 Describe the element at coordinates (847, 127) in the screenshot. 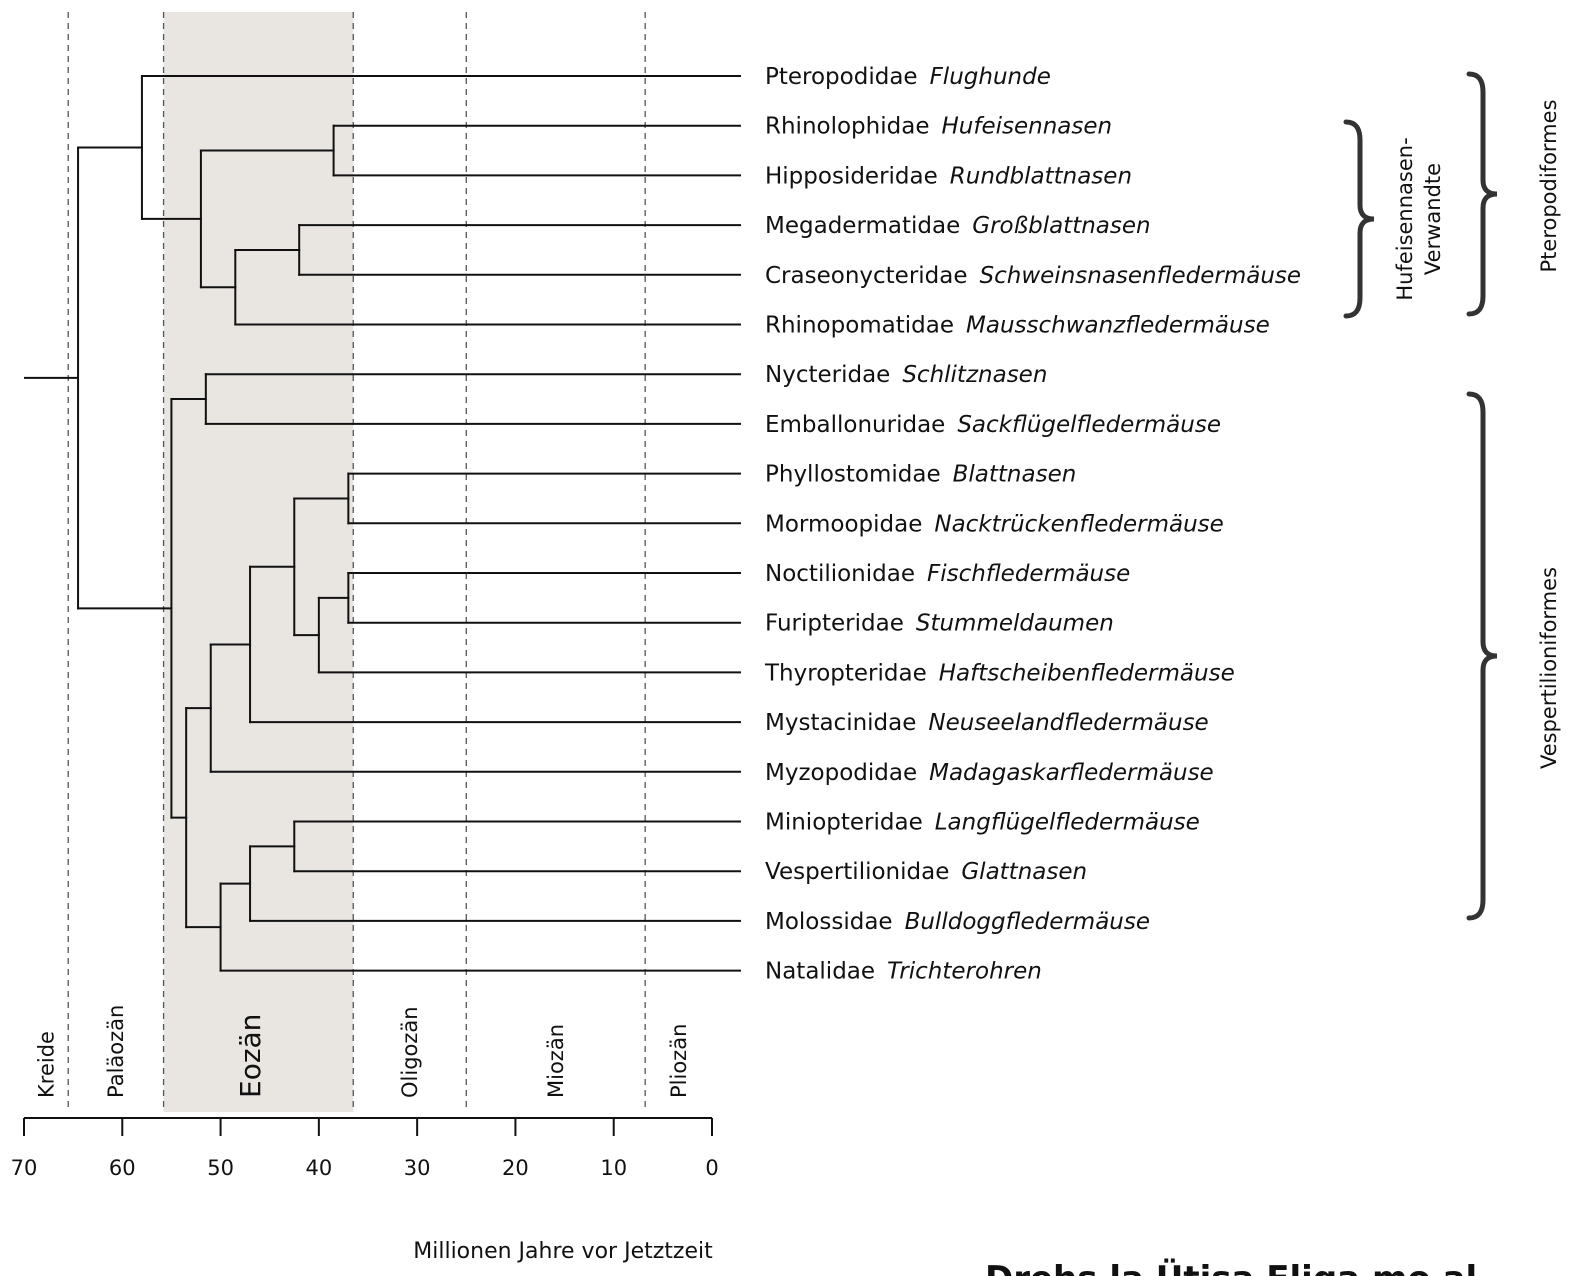

I see `taxon-family-name: Rhinolophidae` at that location.